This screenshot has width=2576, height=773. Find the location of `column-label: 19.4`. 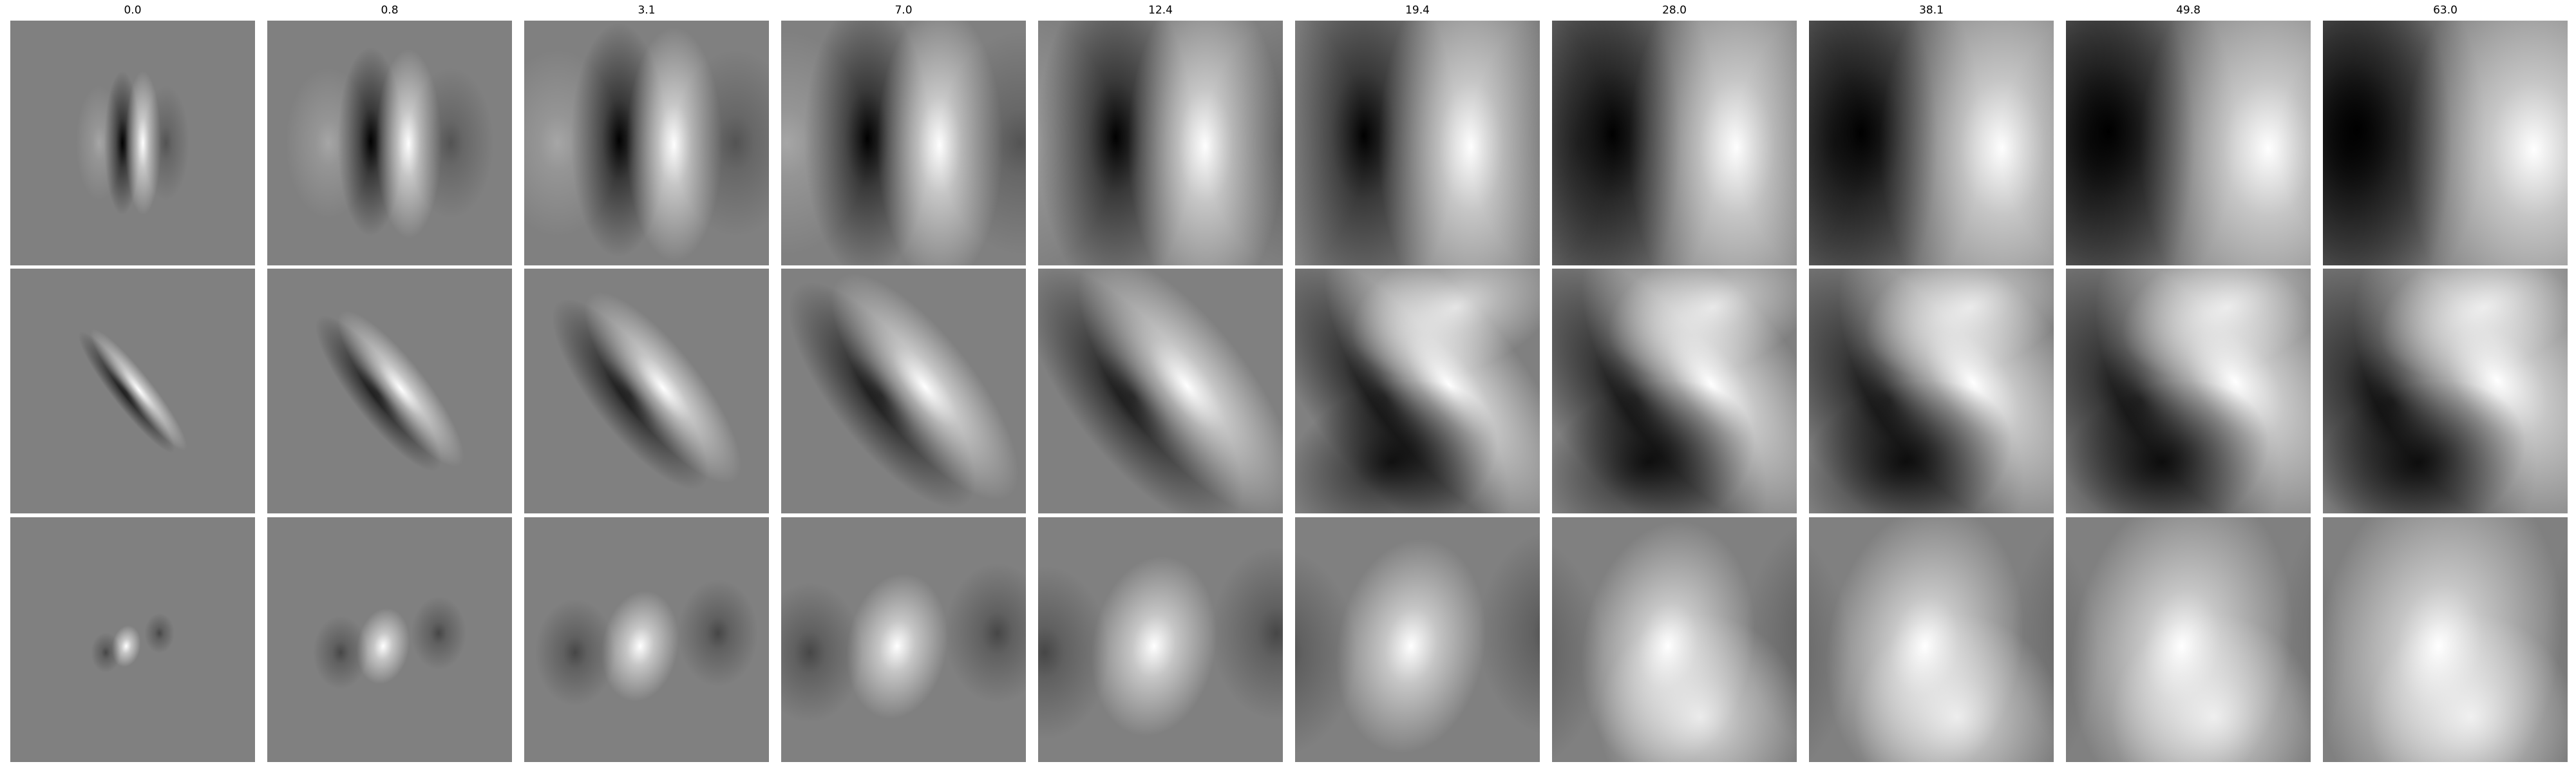

column-label: 19.4 is located at coordinates (1417, 10).